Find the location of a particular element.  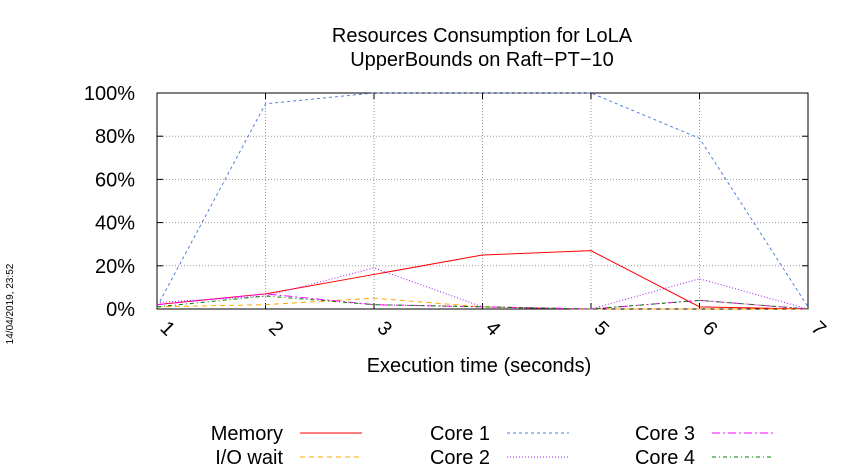

chart-title-line-1: Resources Consumption for LoLA is located at coordinates (482, 36).